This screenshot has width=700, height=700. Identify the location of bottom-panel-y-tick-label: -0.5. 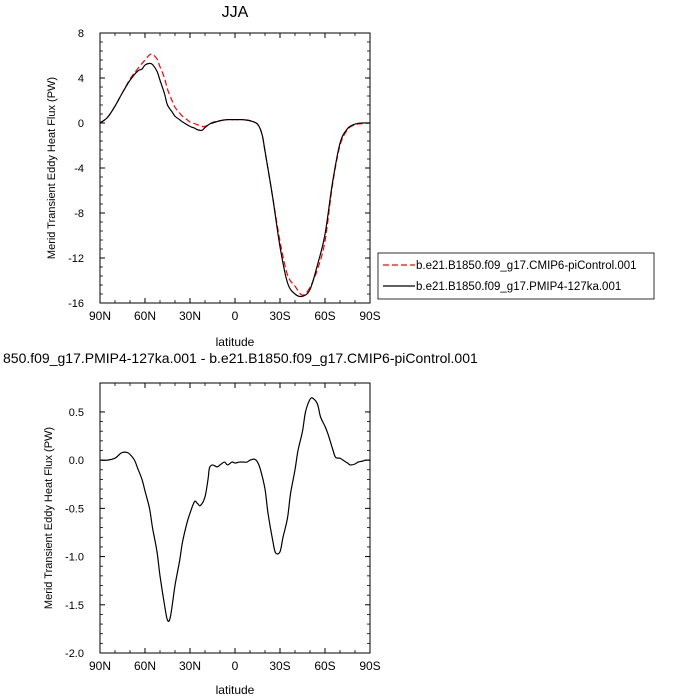
(74, 509).